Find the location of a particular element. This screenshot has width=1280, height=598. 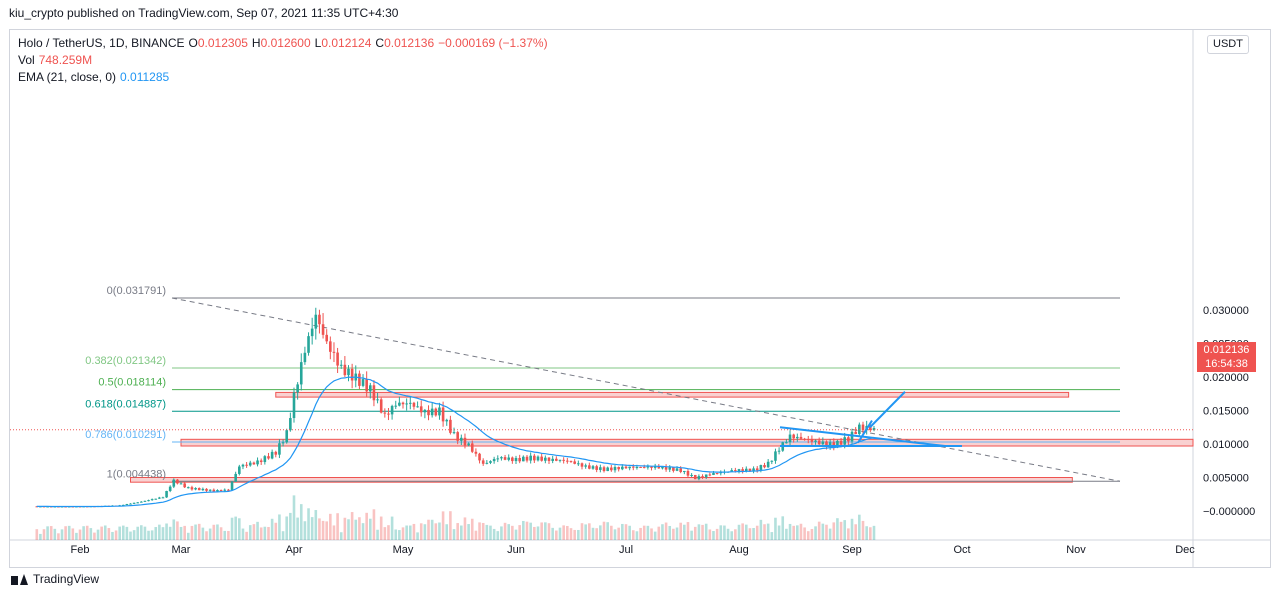

currency-button: USDT is located at coordinates (1228, 44).